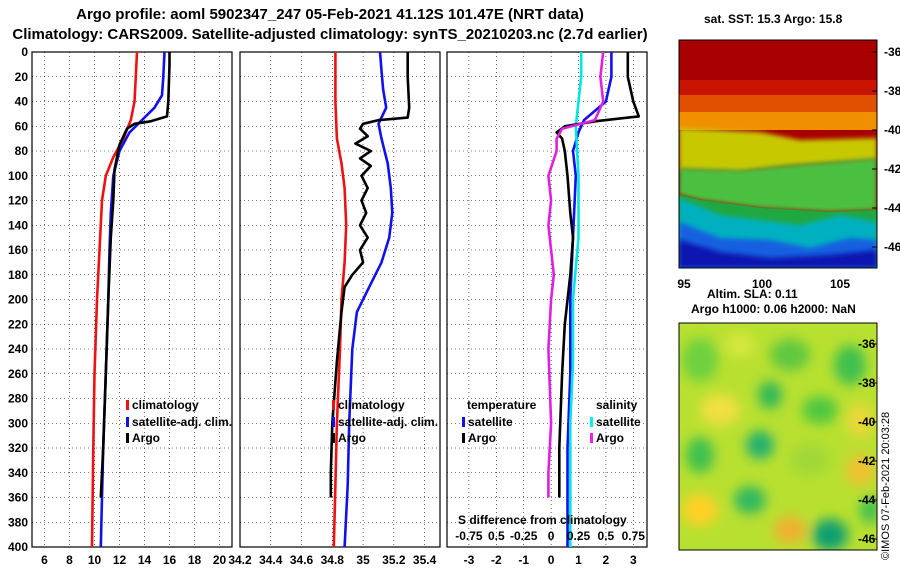  What do you see at coordinates (773, 309) in the screenshot?
I see `sla-map-title-line2: Argo h1000: 0.06 h2000: NaN` at bounding box center [773, 309].